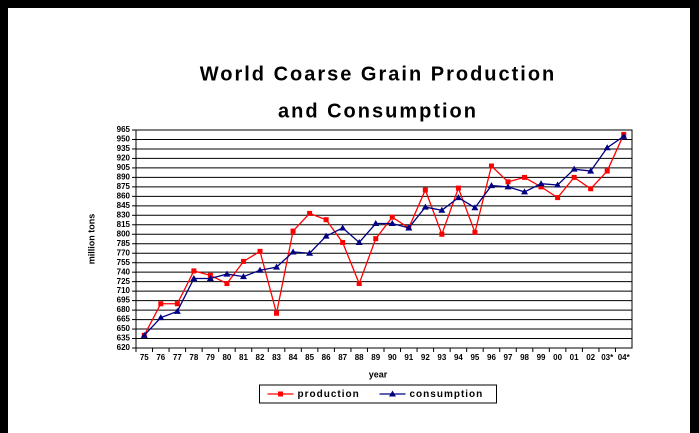 The image size is (699, 433). What do you see at coordinates (359, 357) in the screenshot?
I see `x-tick-label: 88` at bounding box center [359, 357].